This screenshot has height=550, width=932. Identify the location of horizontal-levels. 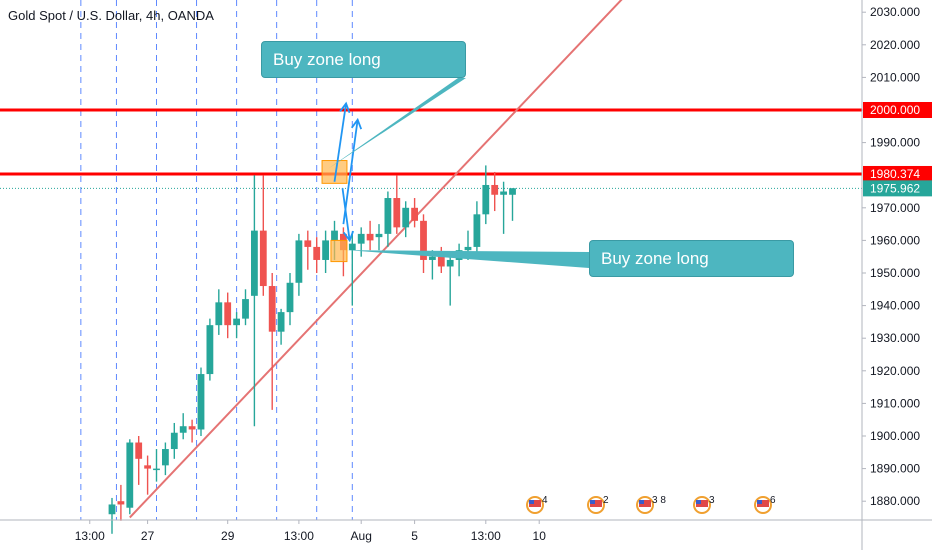
(431, 148).